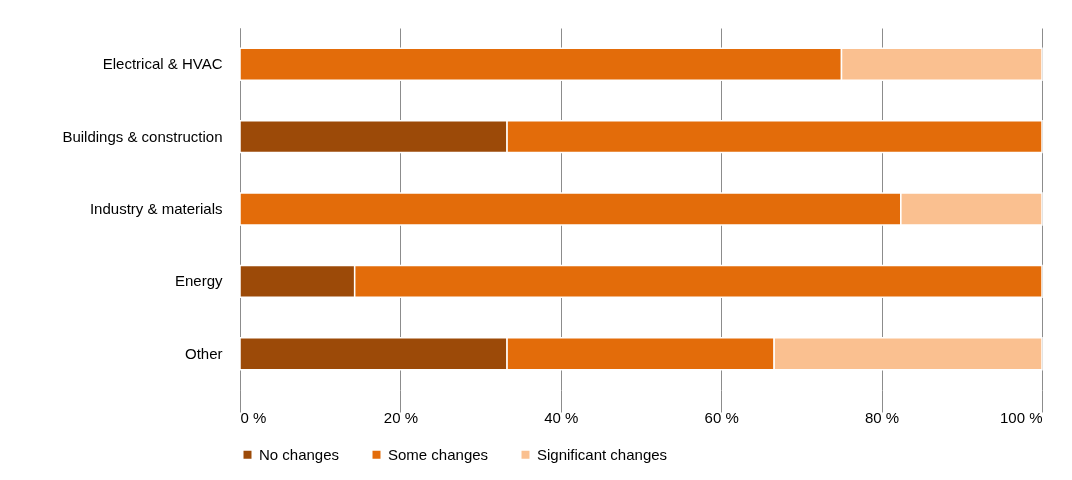 The height and width of the screenshot is (480, 1072). What do you see at coordinates (721, 417) in the screenshot?
I see `x-tick-label: 60 %` at bounding box center [721, 417].